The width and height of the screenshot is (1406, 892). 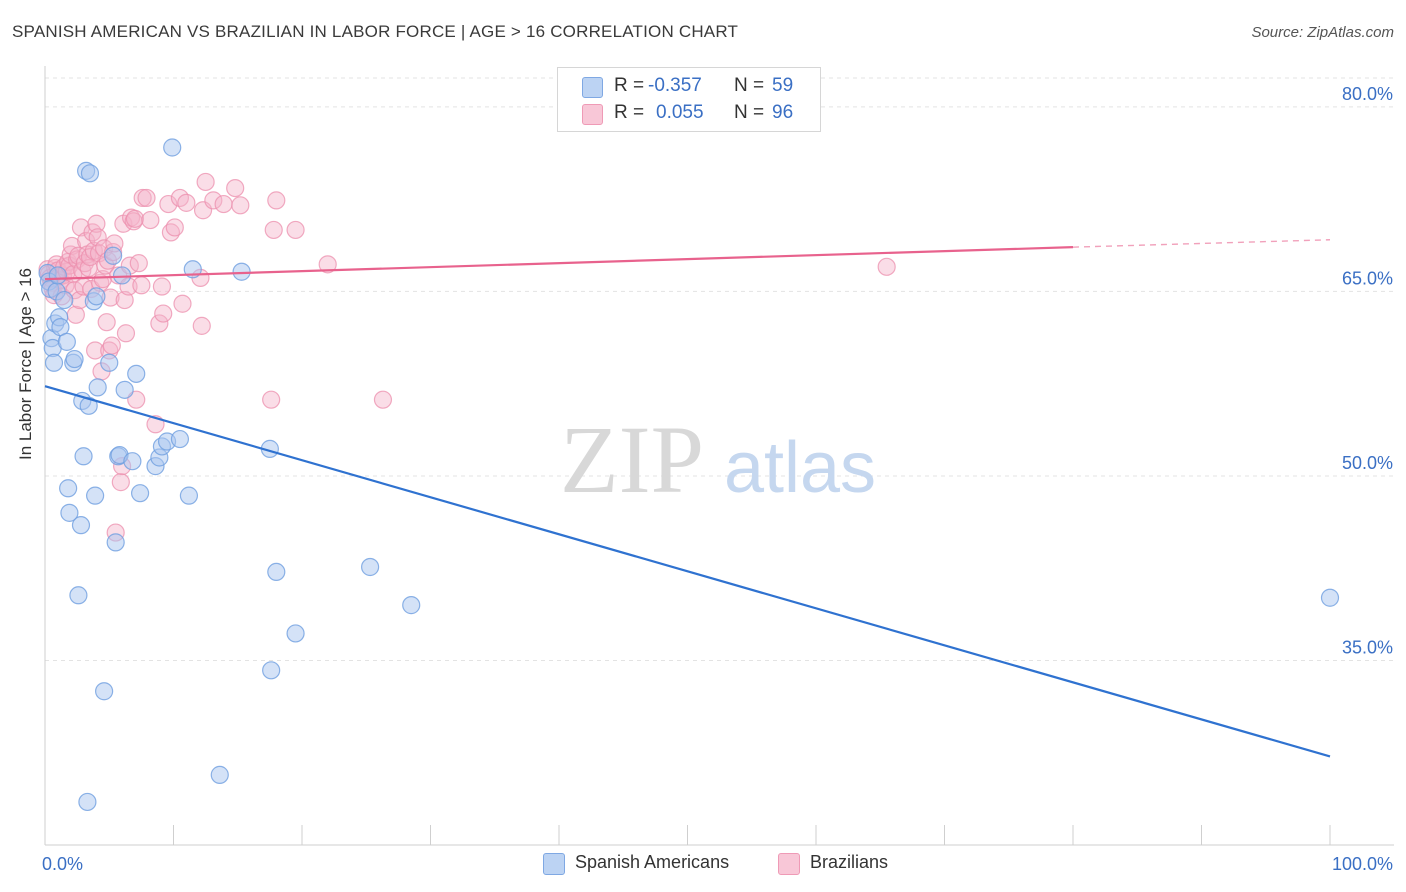 I want to click on correlation-legend: R = -0.357 N = 59 R = 0.055 N = 96, so click(x=689, y=99).